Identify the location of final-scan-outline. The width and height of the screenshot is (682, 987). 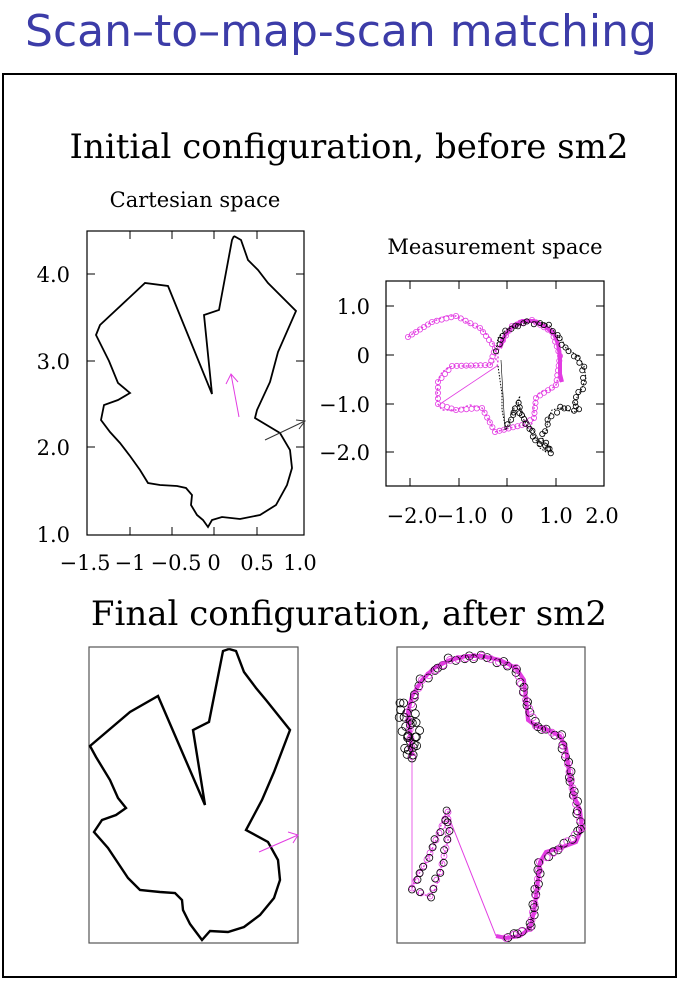
(190, 794).